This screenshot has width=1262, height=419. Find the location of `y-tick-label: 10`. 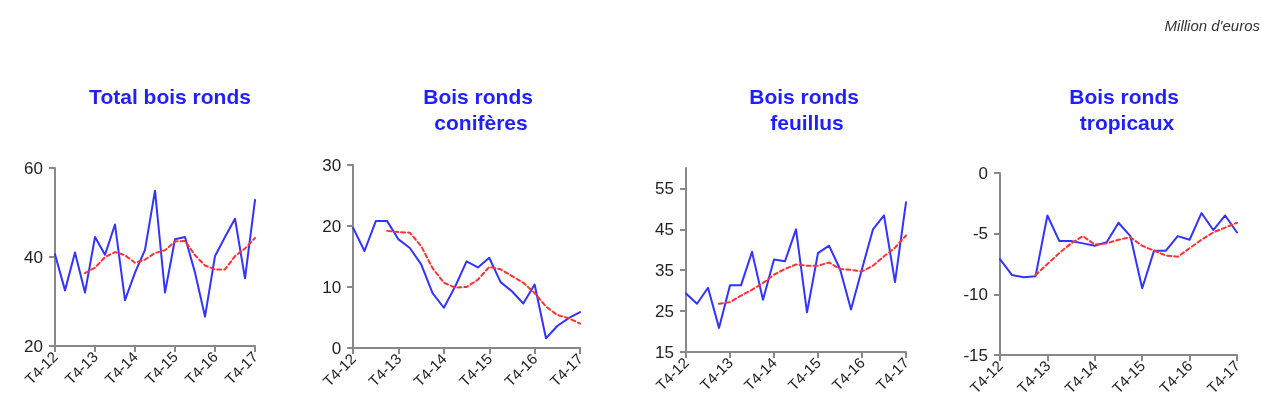

y-tick-label: 10 is located at coordinates (332, 287).